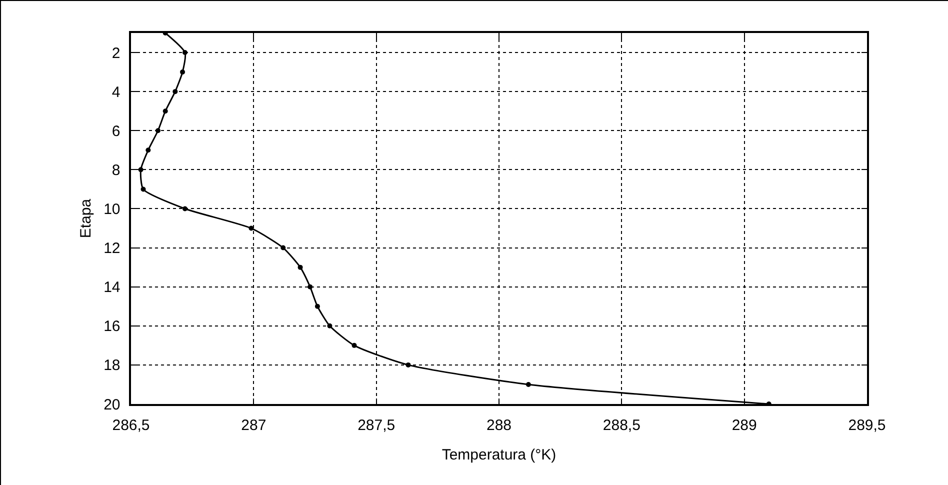 This screenshot has width=948, height=485. What do you see at coordinates (112, 365) in the screenshot?
I see `y-tick-label: 18` at bounding box center [112, 365].